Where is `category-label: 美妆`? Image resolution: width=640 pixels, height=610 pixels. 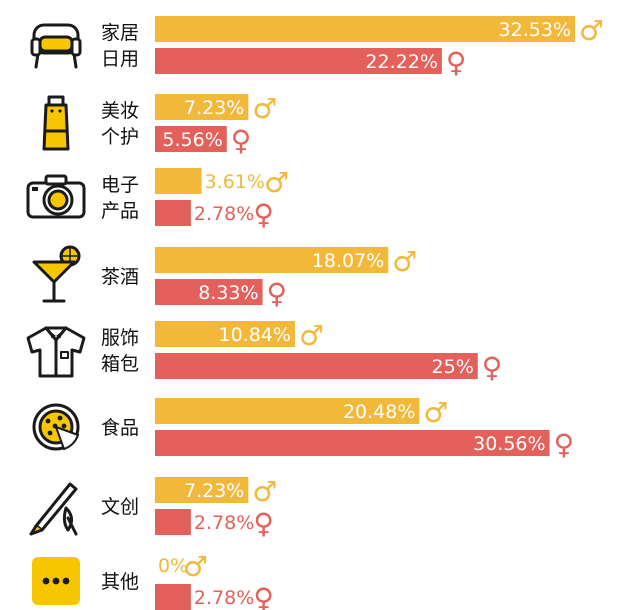 category-label: 美妆 is located at coordinates (120, 111).